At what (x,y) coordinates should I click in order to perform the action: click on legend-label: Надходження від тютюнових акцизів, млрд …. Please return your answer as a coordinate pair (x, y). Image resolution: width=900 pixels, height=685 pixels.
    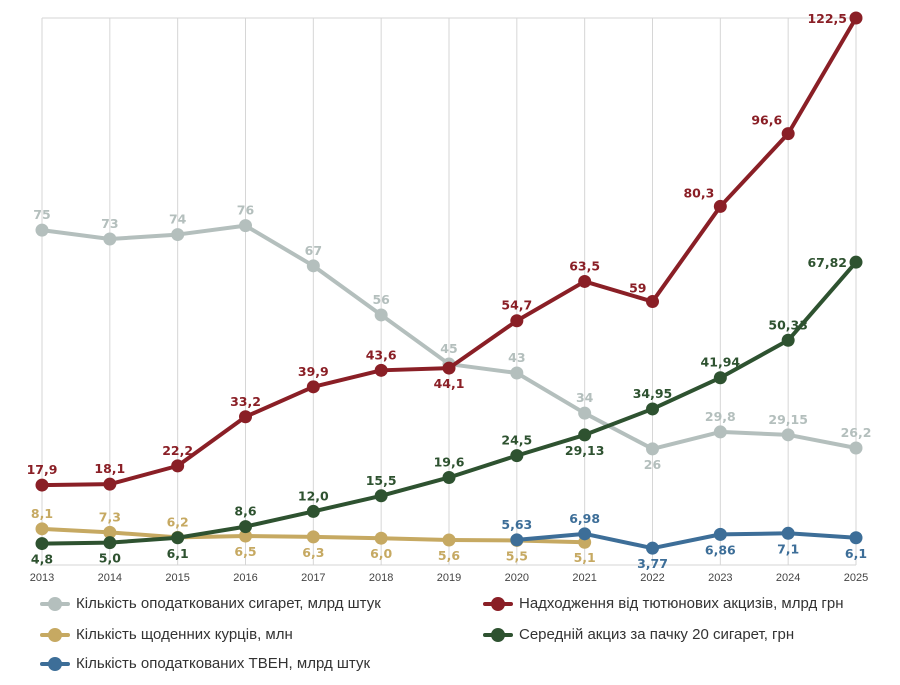
    Looking at the image, I should click on (681, 603).